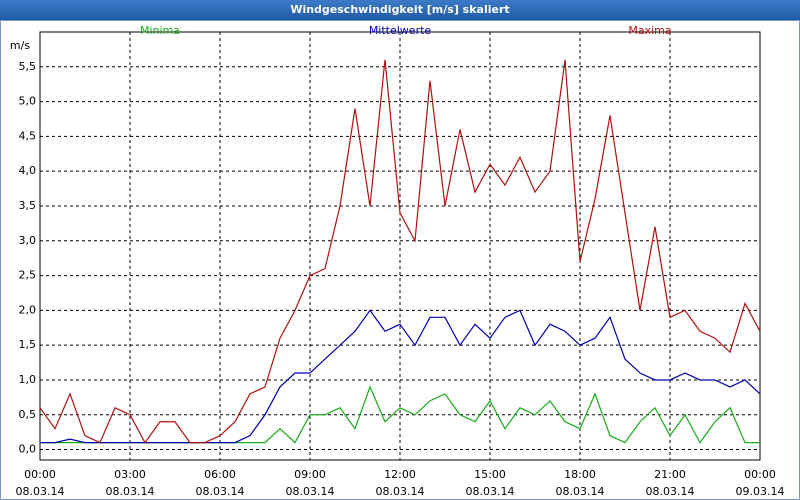  Describe the element at coordinates (490, 483) in the screenshot. I see `x-tick-label: 15:00 08.03.14` at that location.